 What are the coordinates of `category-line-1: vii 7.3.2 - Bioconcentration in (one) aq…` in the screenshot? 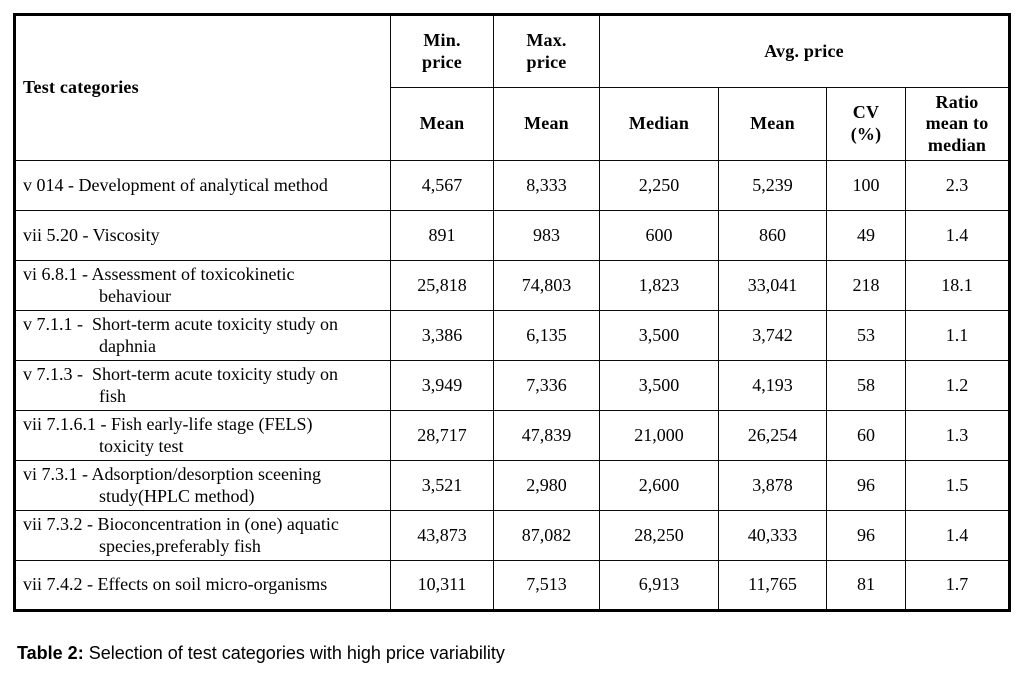 It's located at (181, 523).